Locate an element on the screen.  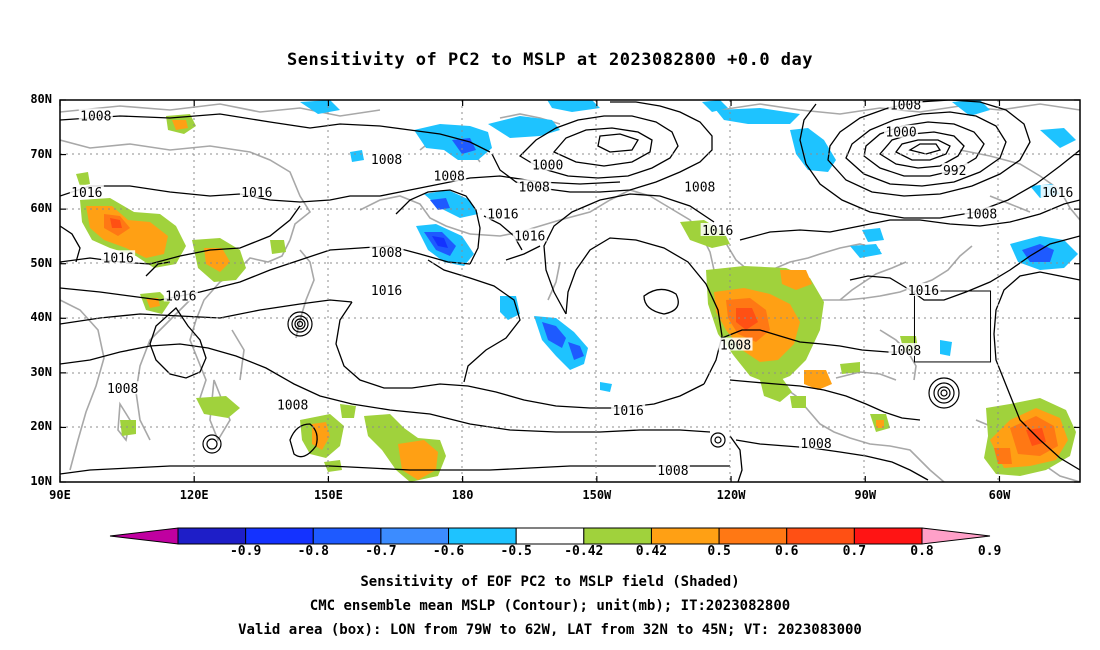
lon-label: 150W is located at coordinates (597, 495).